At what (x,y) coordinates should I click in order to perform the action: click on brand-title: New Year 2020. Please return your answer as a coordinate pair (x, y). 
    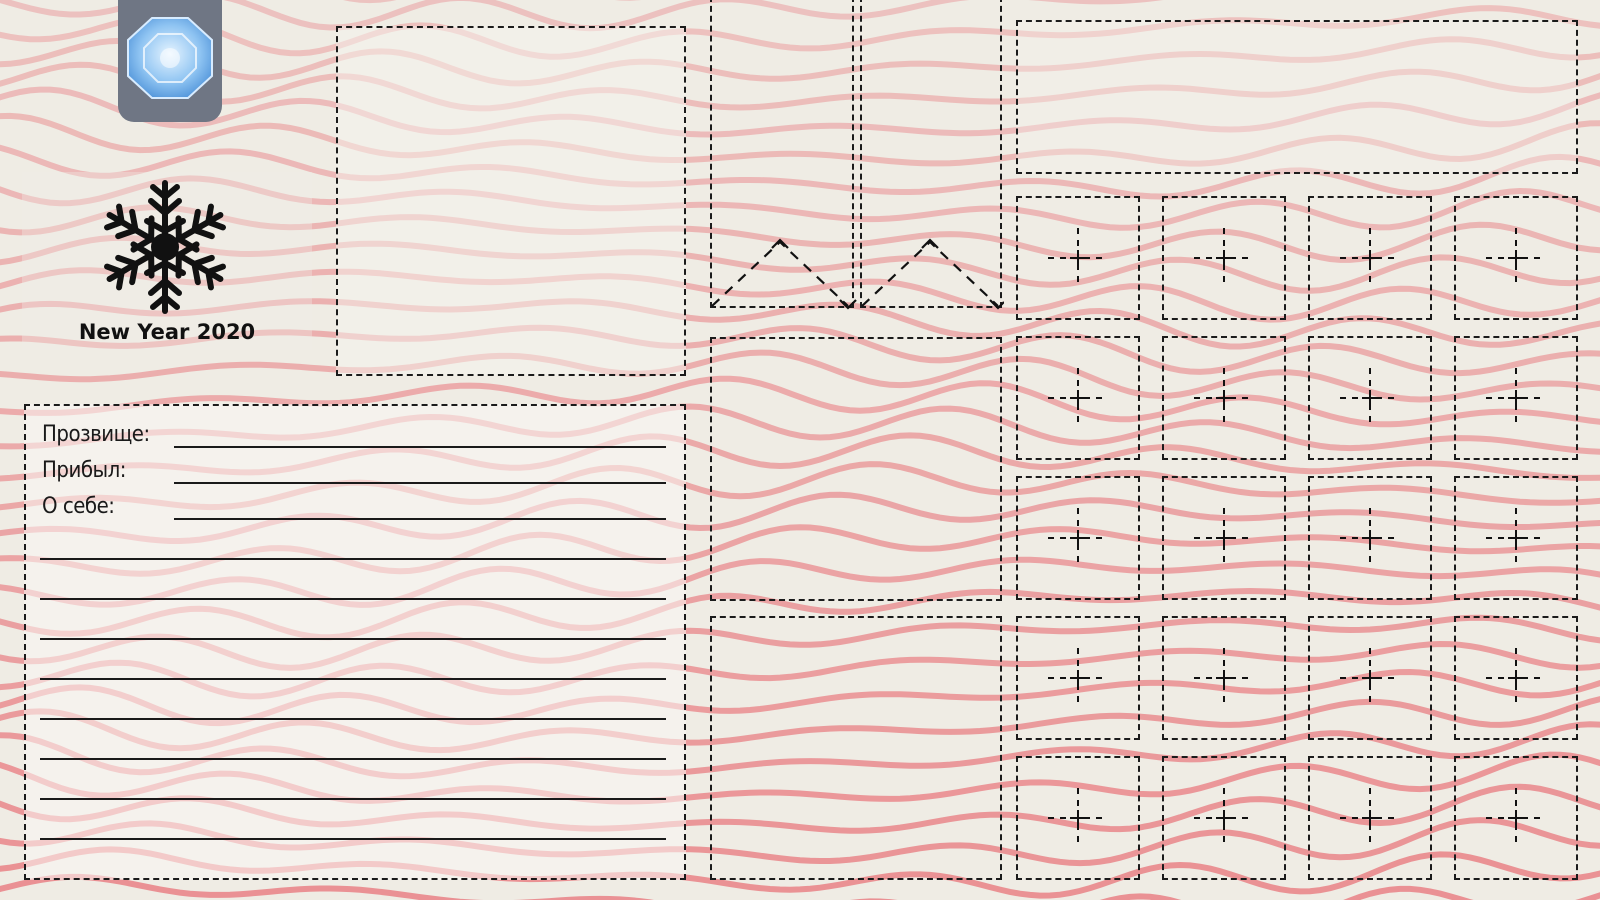
    Looking at the image, I should click on (167, 332).